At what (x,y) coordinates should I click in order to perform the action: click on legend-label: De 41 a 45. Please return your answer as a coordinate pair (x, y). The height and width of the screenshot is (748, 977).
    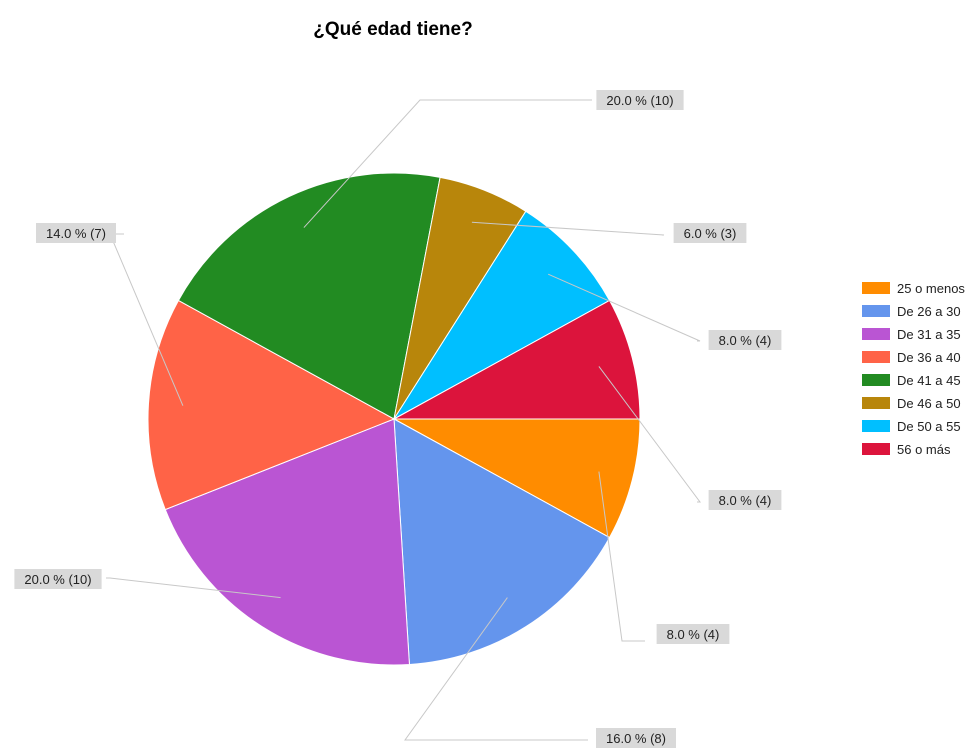
    Looking at the image, I should click on (929, 380).